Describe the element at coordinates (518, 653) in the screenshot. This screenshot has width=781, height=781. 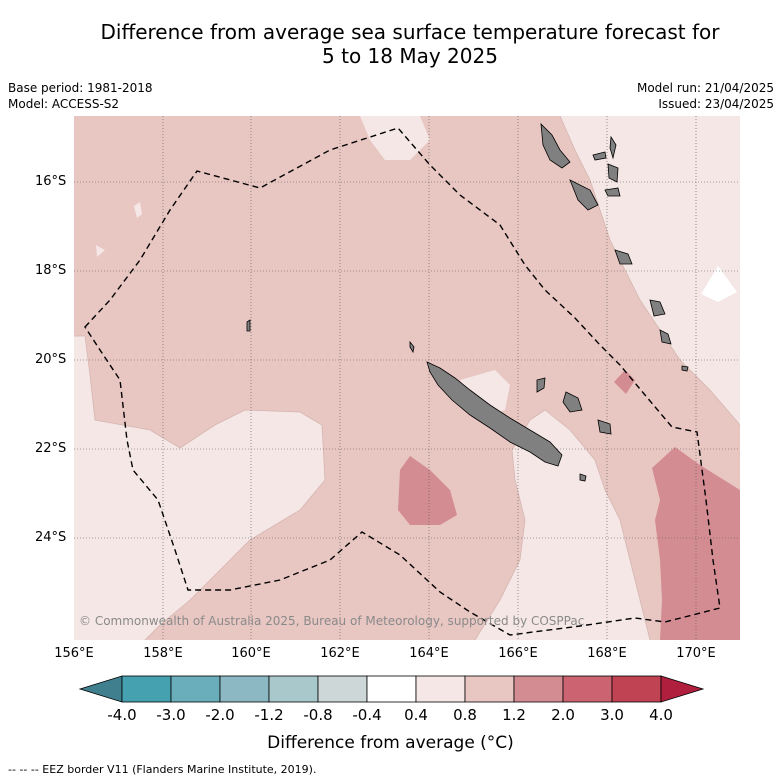
I see `lon-label-166e: 166°E` at that location.